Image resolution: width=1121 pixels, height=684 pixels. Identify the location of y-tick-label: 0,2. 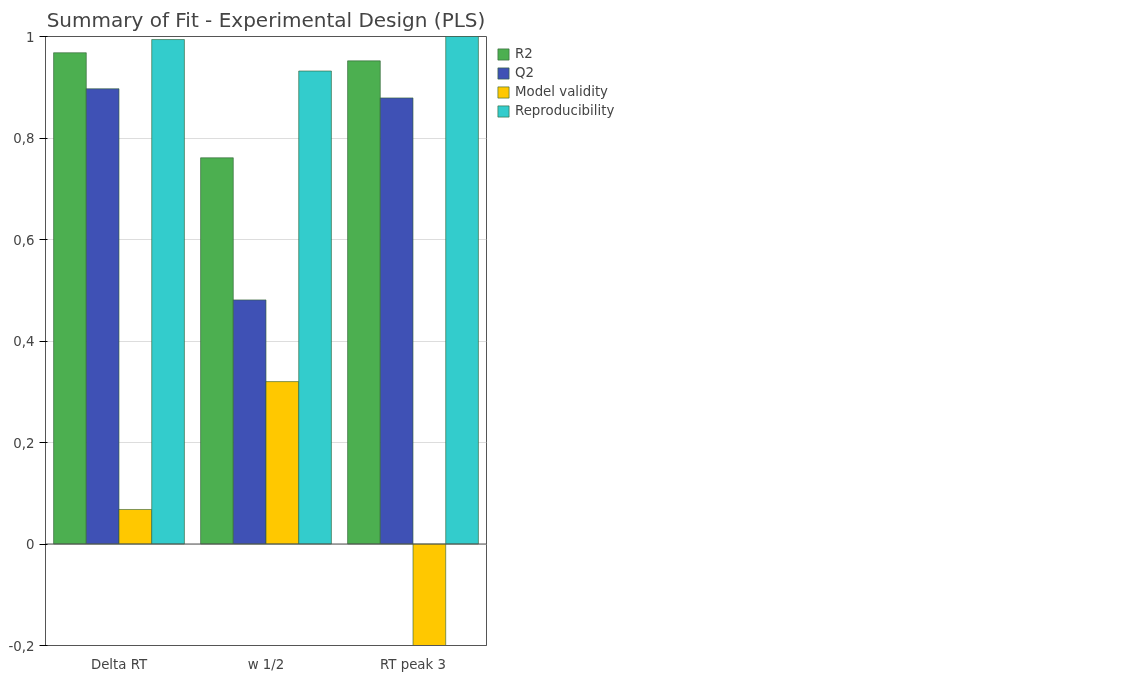
(24, 443).